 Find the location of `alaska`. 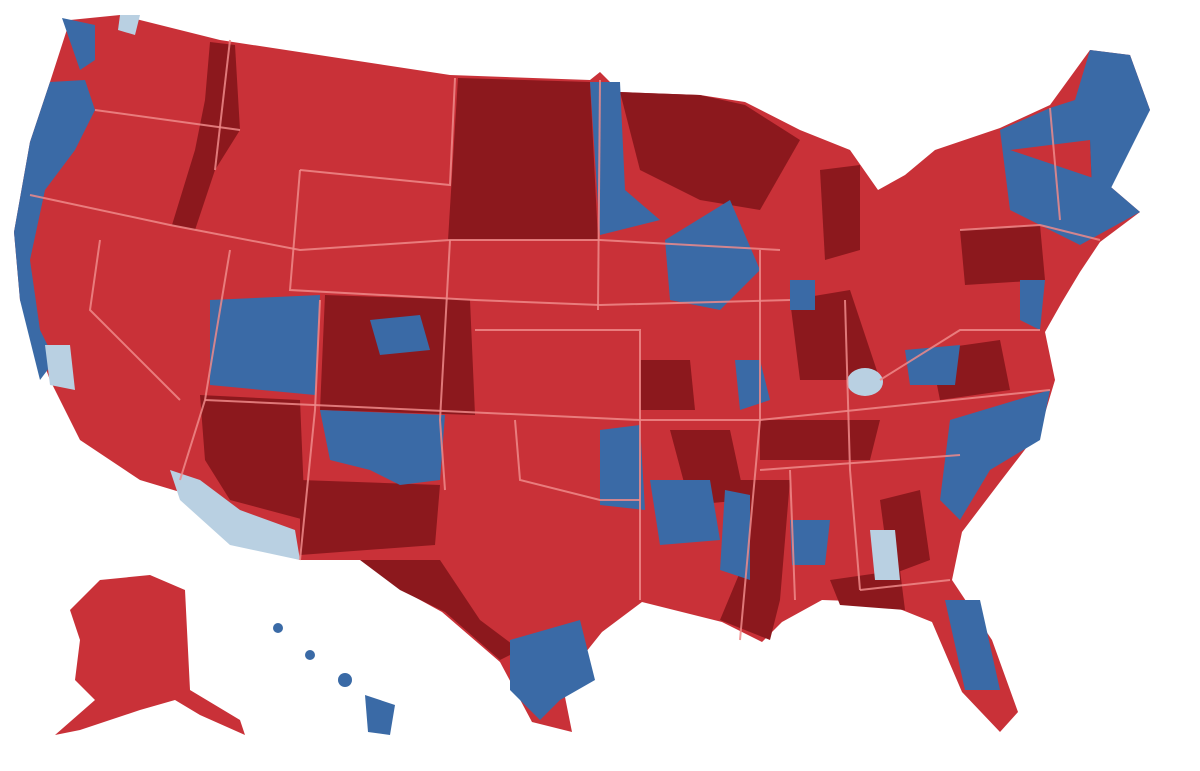

alaska is located at coordinates (150, 655).